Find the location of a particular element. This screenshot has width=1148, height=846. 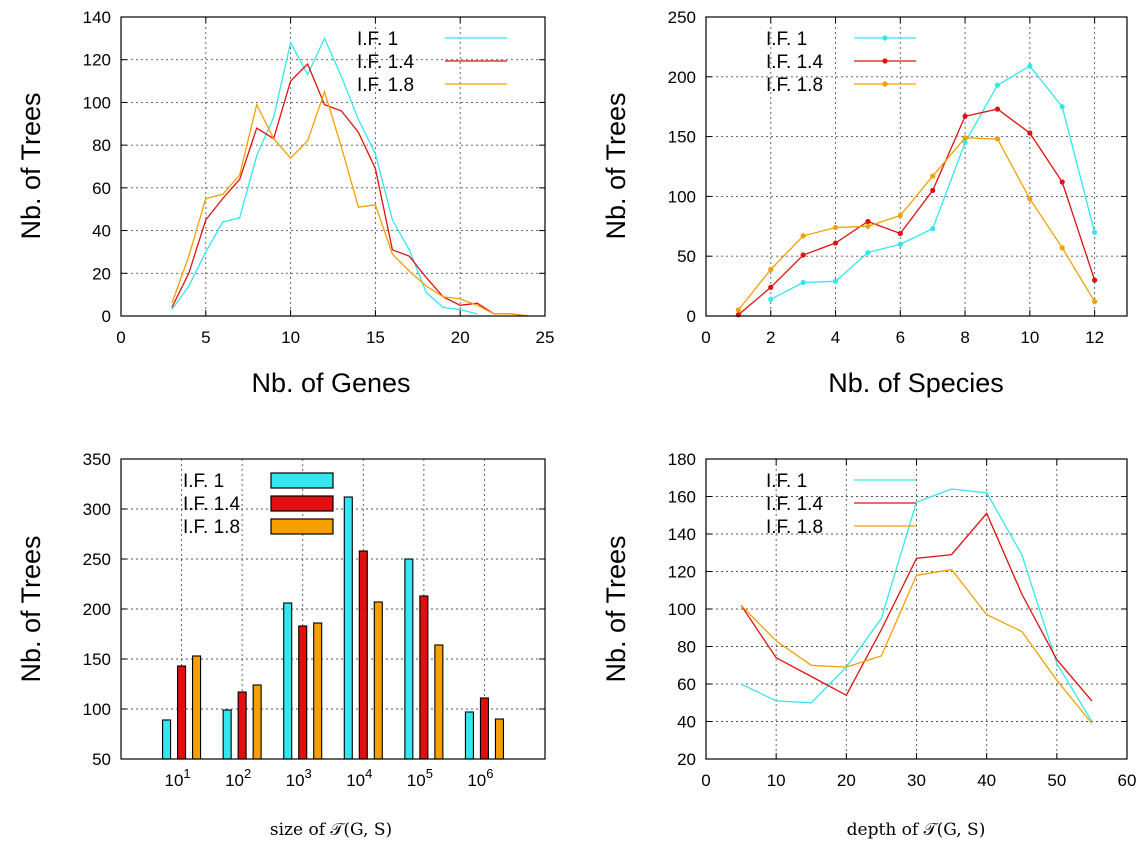

x-tick-exponent: 2 is located at coordinates (247, 773).